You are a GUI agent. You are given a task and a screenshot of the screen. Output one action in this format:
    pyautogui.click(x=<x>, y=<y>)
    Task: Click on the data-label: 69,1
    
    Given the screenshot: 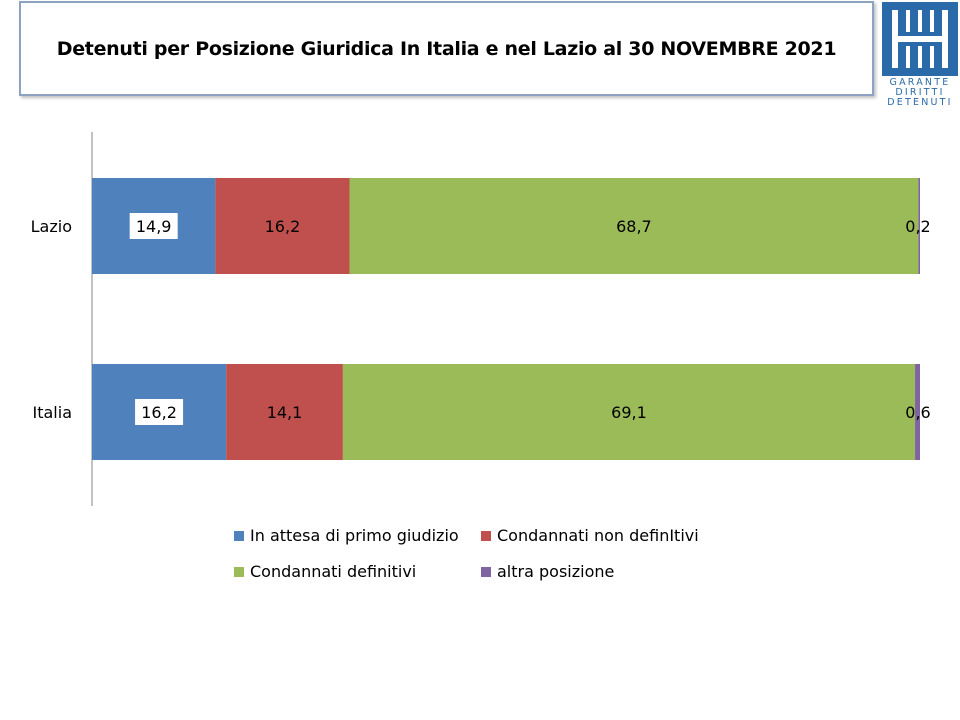 What is the action you would take?
    pyautogui.click(x=629, y=412)
    